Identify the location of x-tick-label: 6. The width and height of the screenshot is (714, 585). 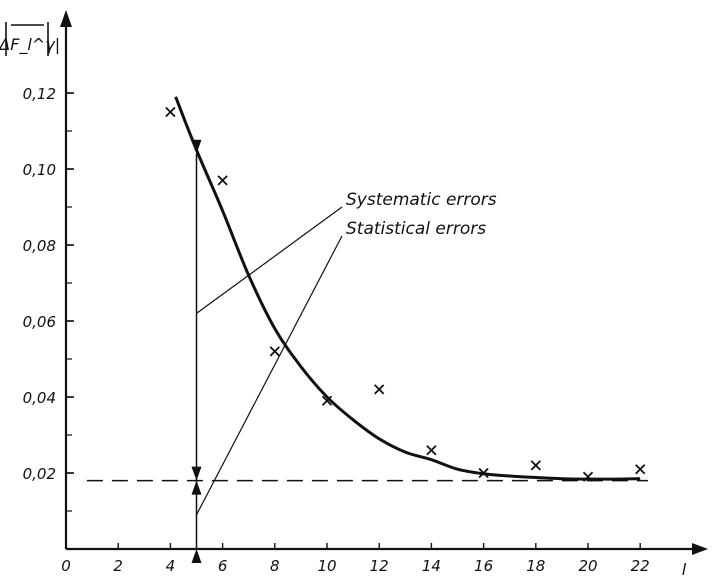
(223, 566).